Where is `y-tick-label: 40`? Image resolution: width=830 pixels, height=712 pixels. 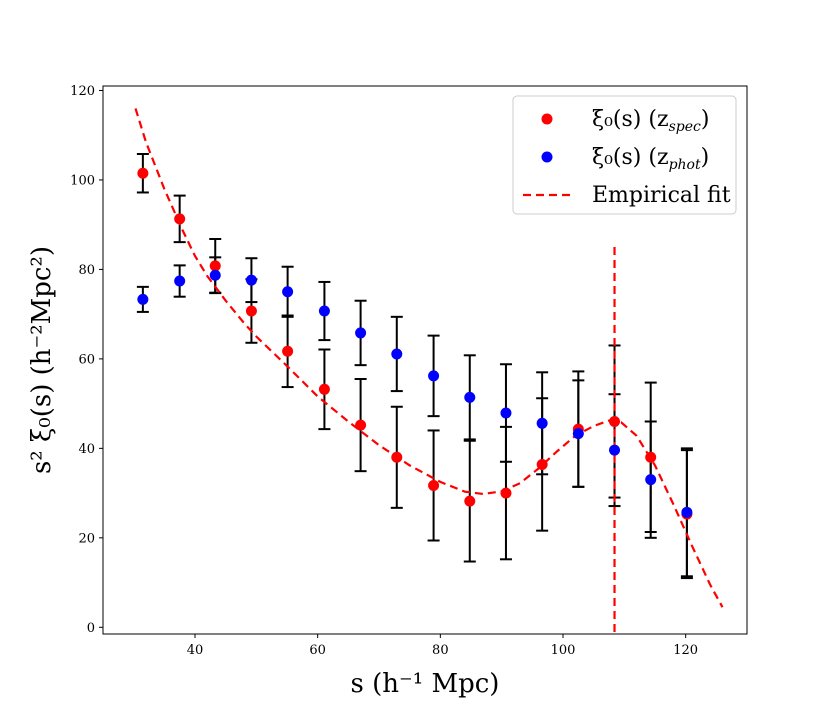 y-tick-label: 40 is located at coordinates (86, 449).